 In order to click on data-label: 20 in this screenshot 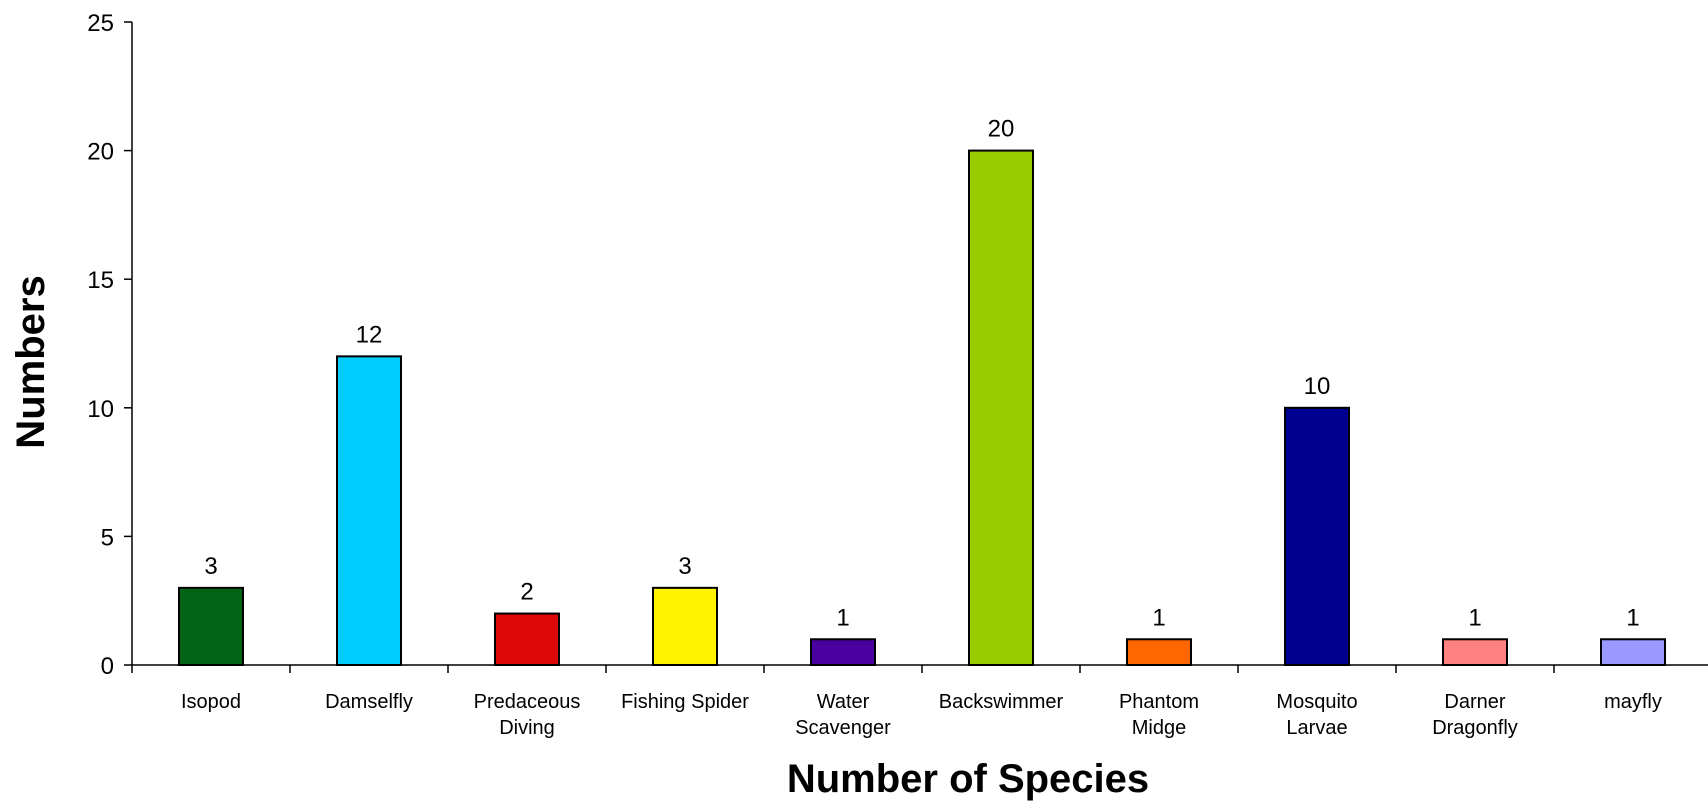, I will do `click(1001, 129)`.